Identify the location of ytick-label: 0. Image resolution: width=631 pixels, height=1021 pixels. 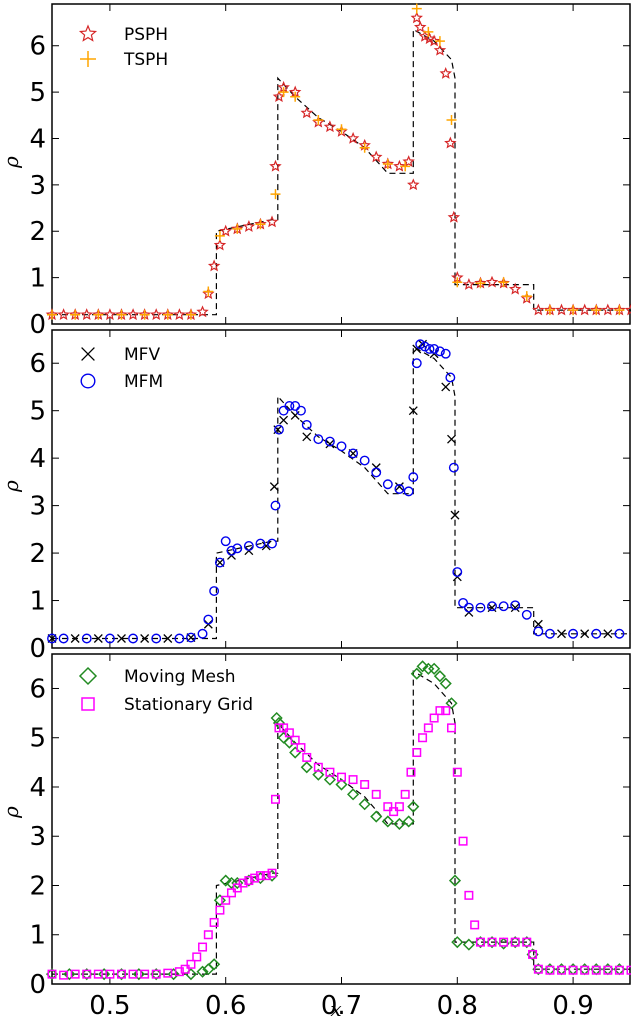
(37, 325).